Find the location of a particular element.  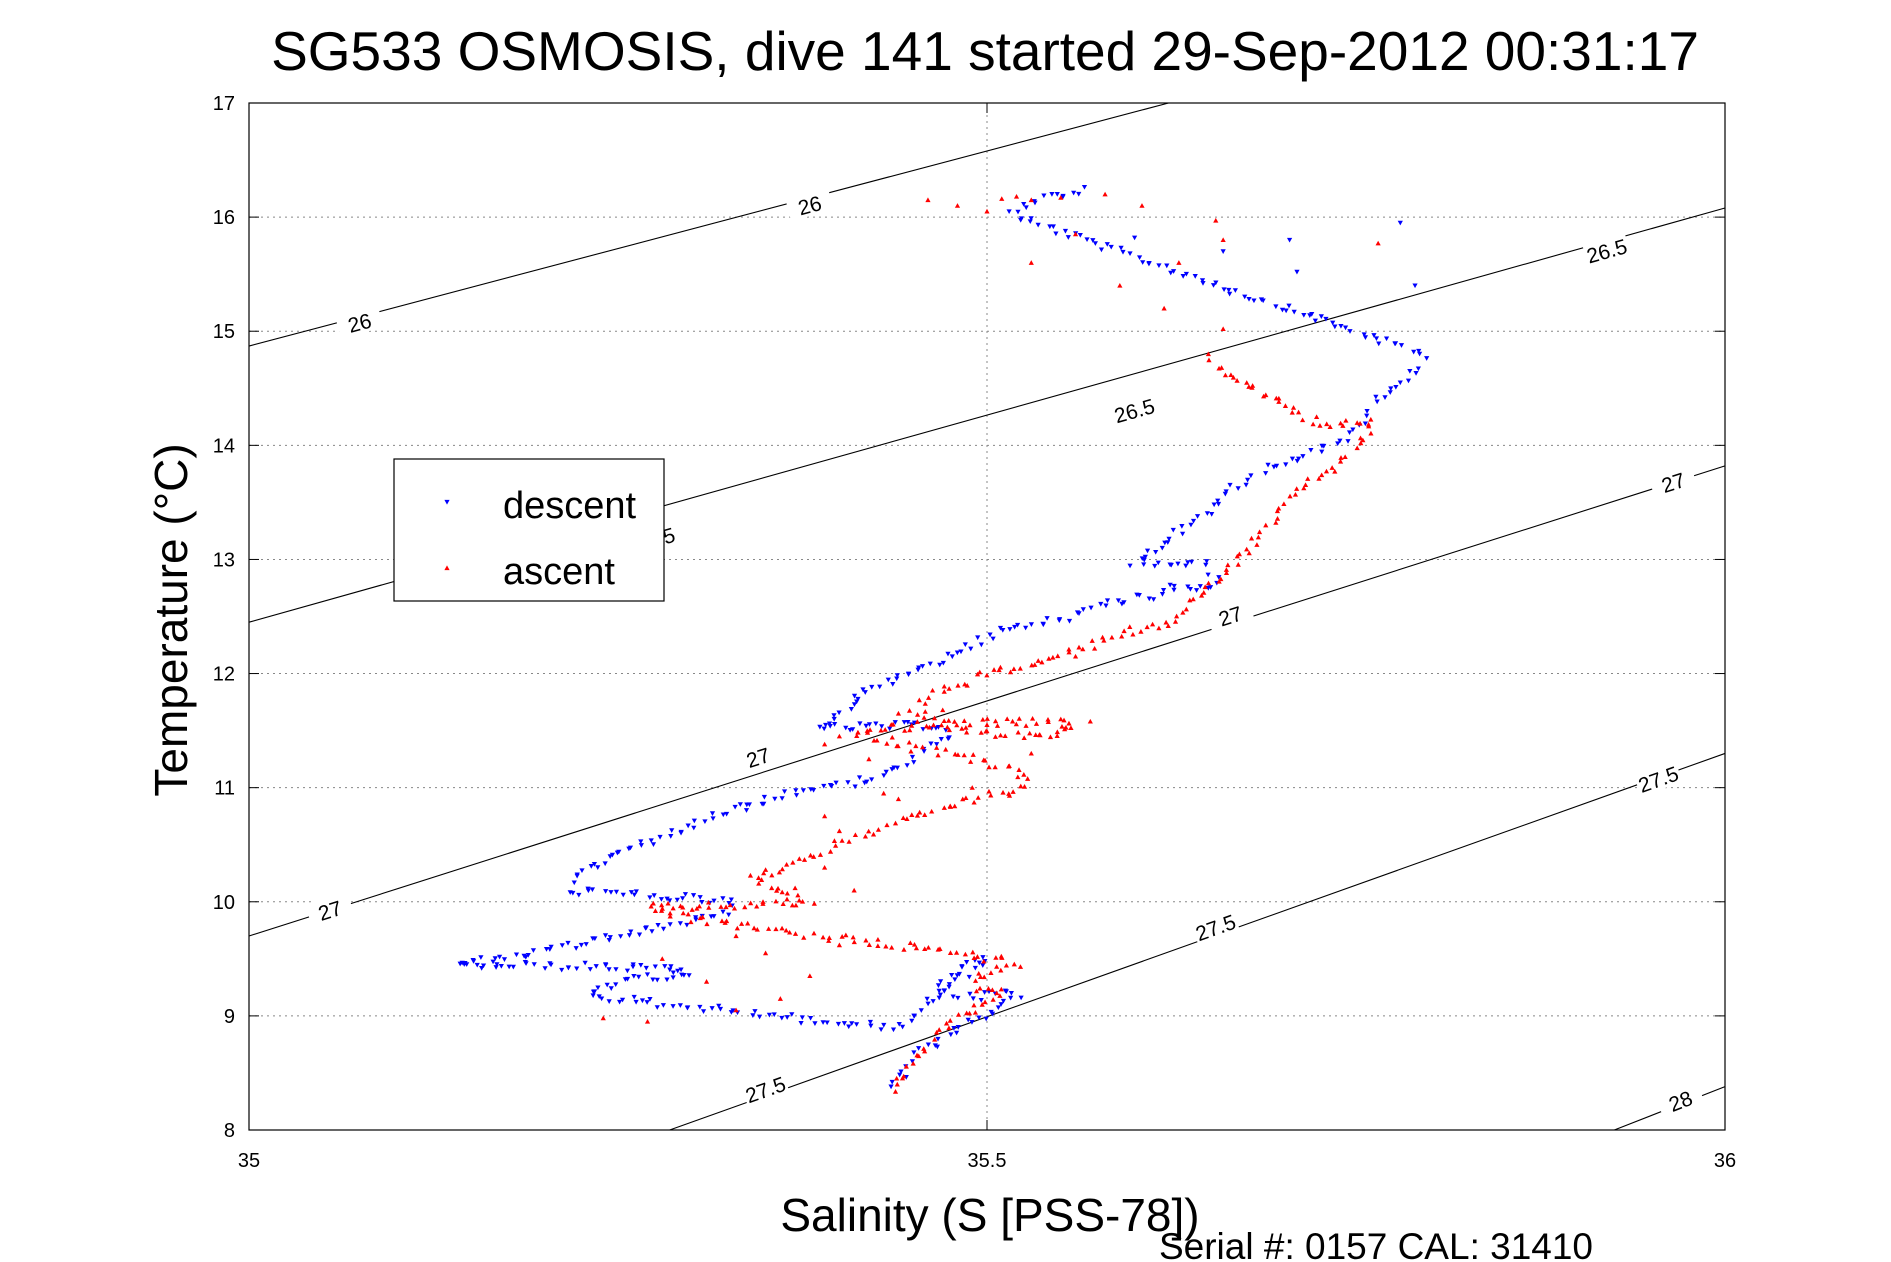

contour-label-bg is located at coordinates (1606, 249).